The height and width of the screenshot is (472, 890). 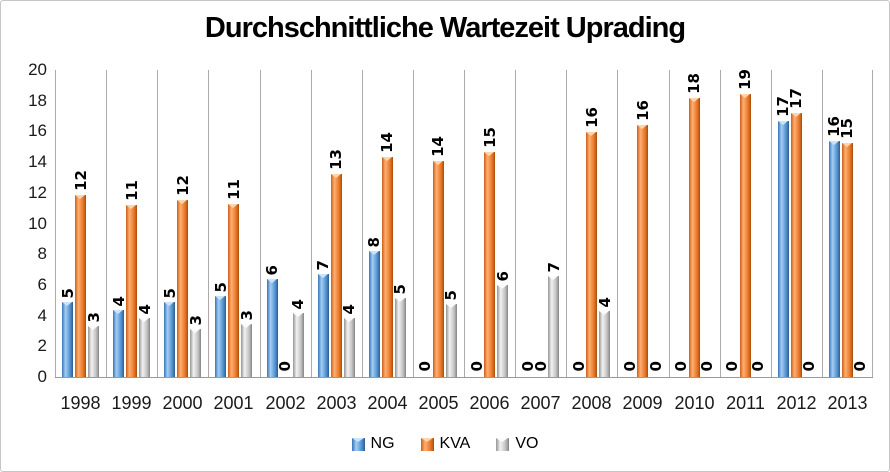 What do you see at coordinates (643, 251) in the screenshot?
I see `bar-kva-2009` at bounding box center [643, 251].